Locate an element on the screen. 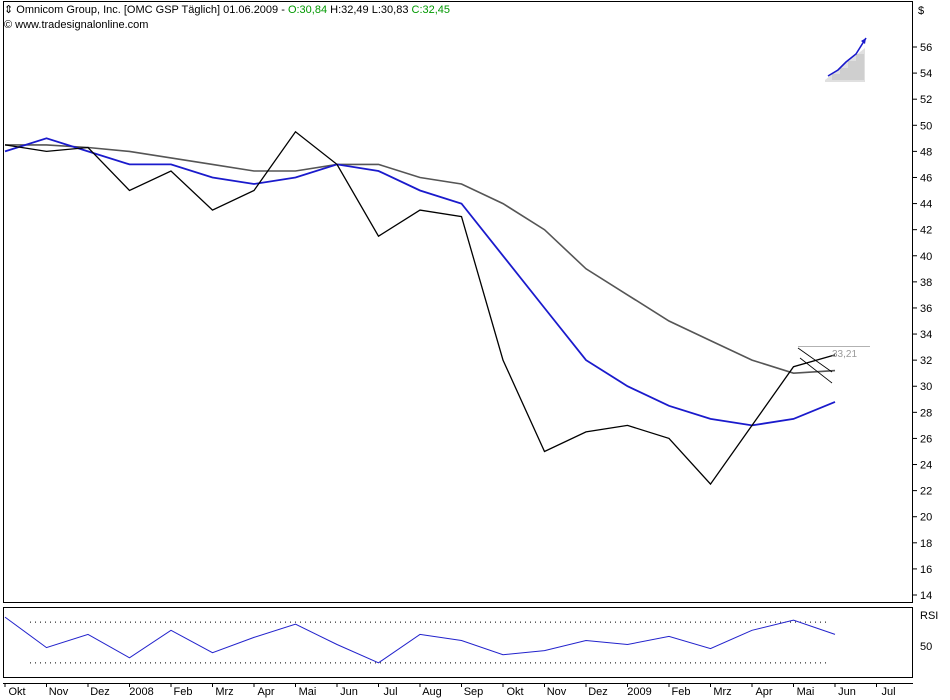 The image size is (950, 700). y-tick-label: 22 is located at coordinates (926, 492).